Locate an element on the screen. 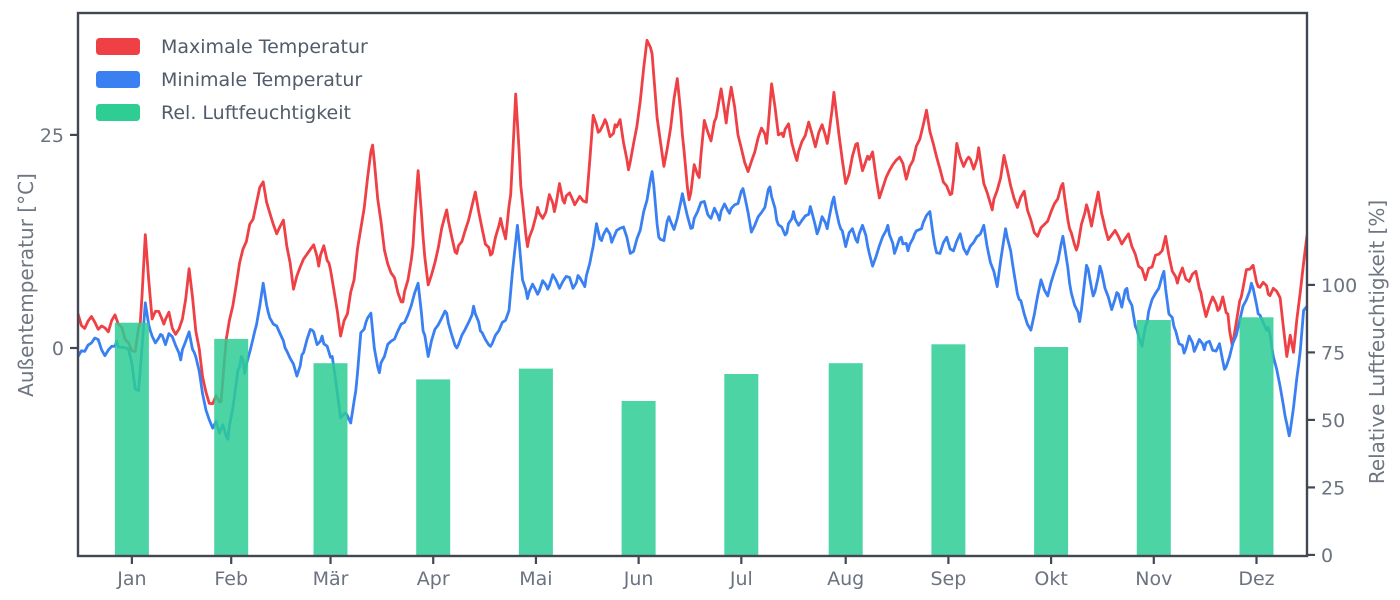 The width and height of the screenshot is (1400, 600). x-tick-label-jul: Jul is located at coordinates (741, 579).